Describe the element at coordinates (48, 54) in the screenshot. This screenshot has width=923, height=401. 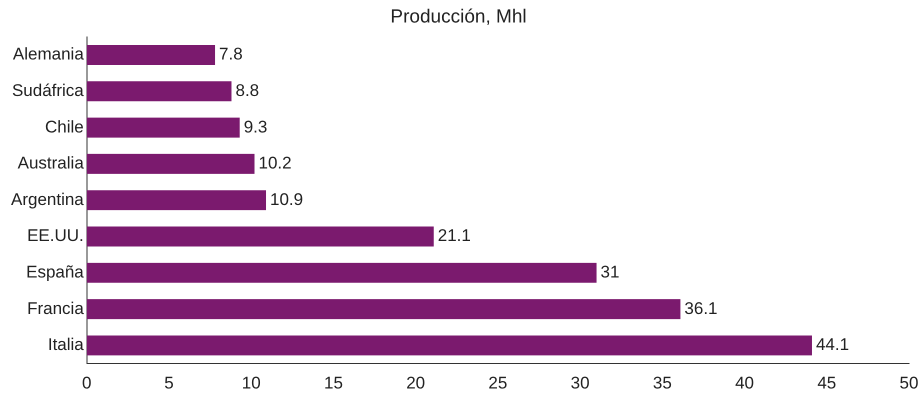
I see `y-tick-label: Alemania` at that location.